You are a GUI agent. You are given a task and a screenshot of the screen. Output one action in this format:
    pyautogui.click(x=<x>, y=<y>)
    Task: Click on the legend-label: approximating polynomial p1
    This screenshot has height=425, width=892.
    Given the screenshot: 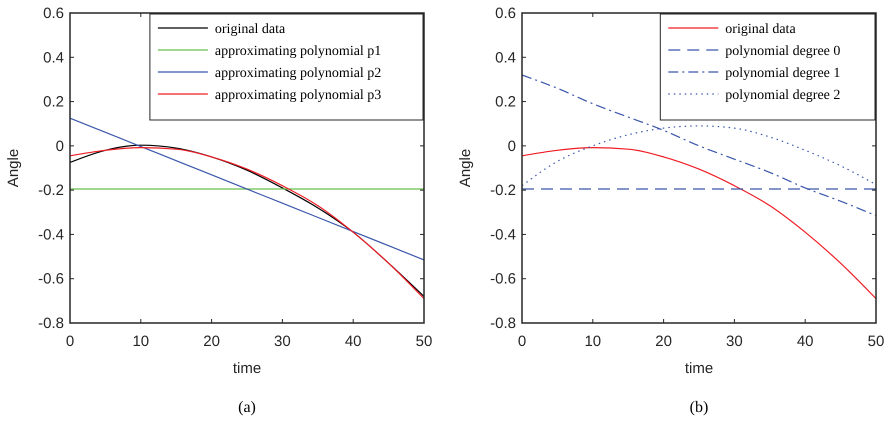 What is the action you would take?
    pyautogui.click(x=298, y=51)
    